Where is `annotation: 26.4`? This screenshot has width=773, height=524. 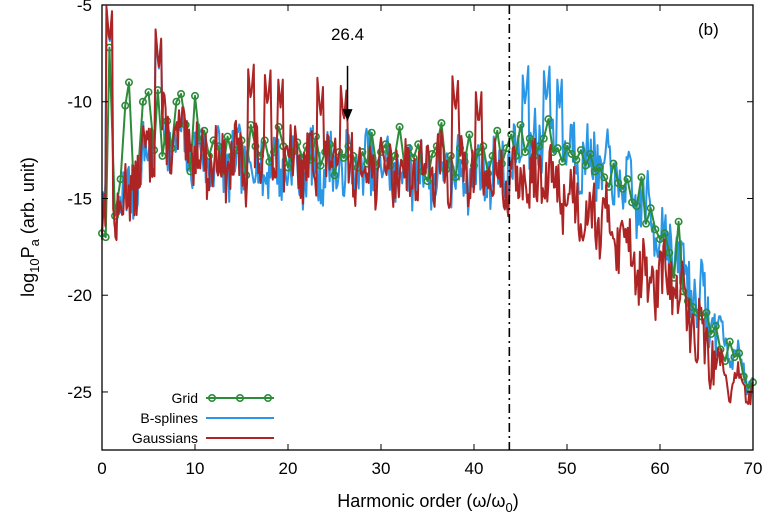
annotation: 26.4 is located at coordinates (347, 73).